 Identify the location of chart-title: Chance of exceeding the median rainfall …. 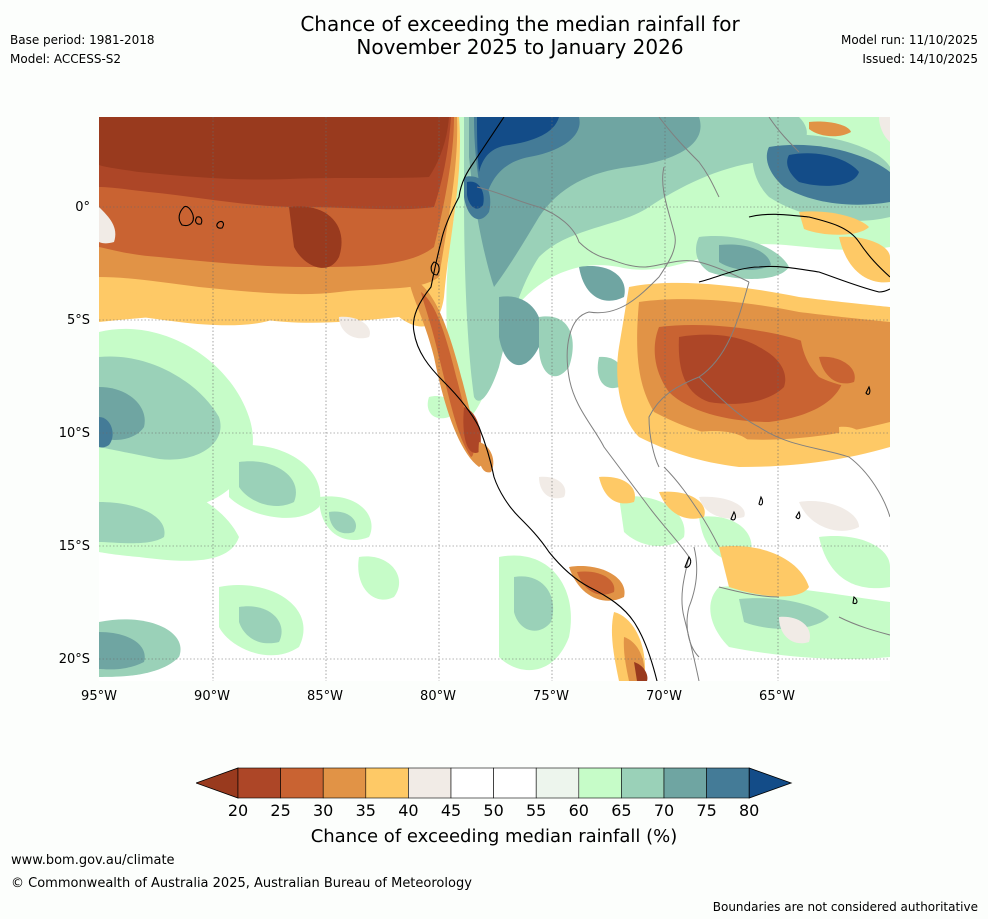
(494, 36).